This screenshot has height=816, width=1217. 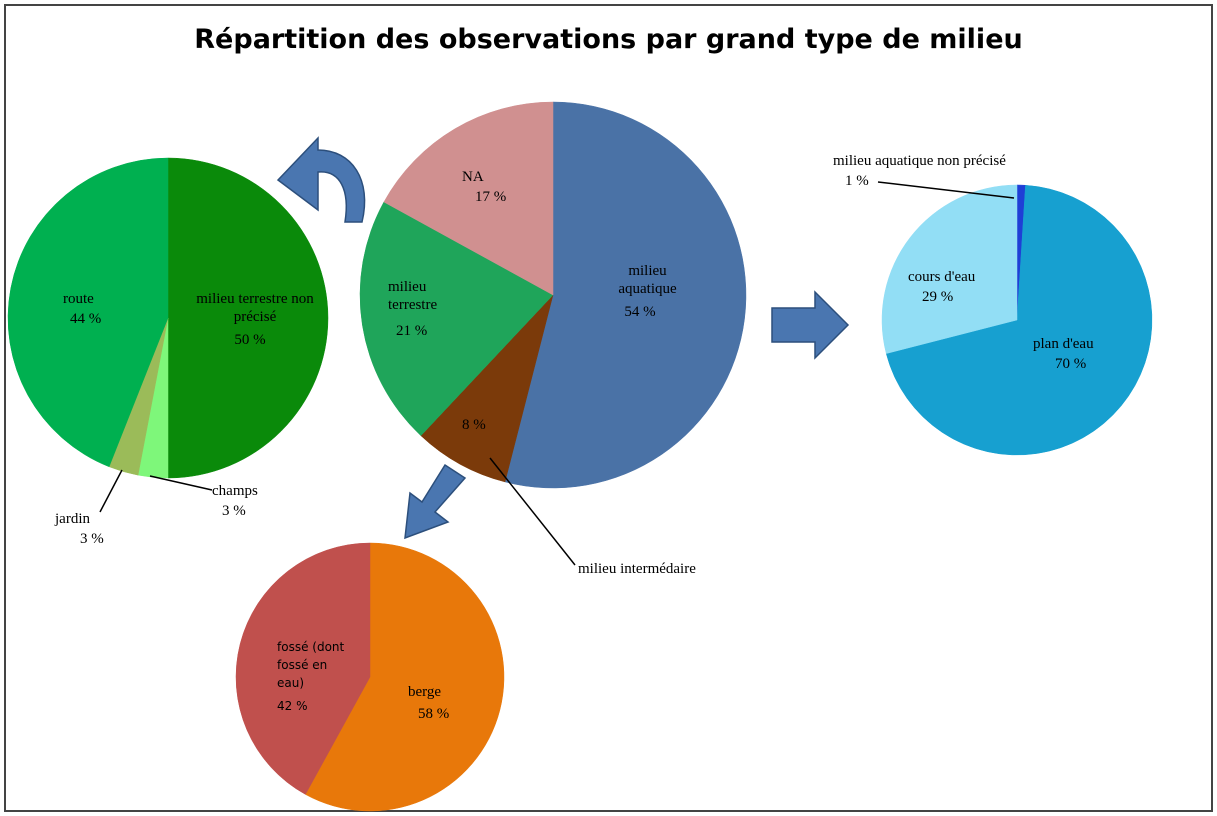 What do you see at coordinates (1063, 344) in the screenshot?
I see `slice-name: plan d'eau` at bounding box center [1063, 344].